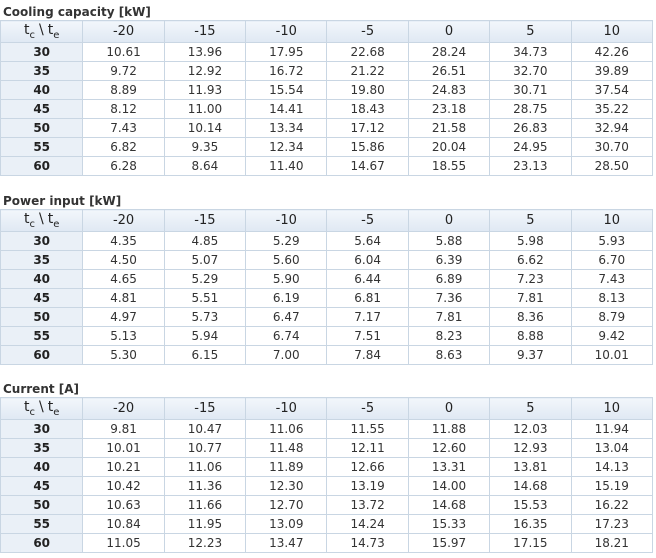  Describe the element at coordinates (123, 467) in the screenshot. I see `cell: 10.21` at that location.